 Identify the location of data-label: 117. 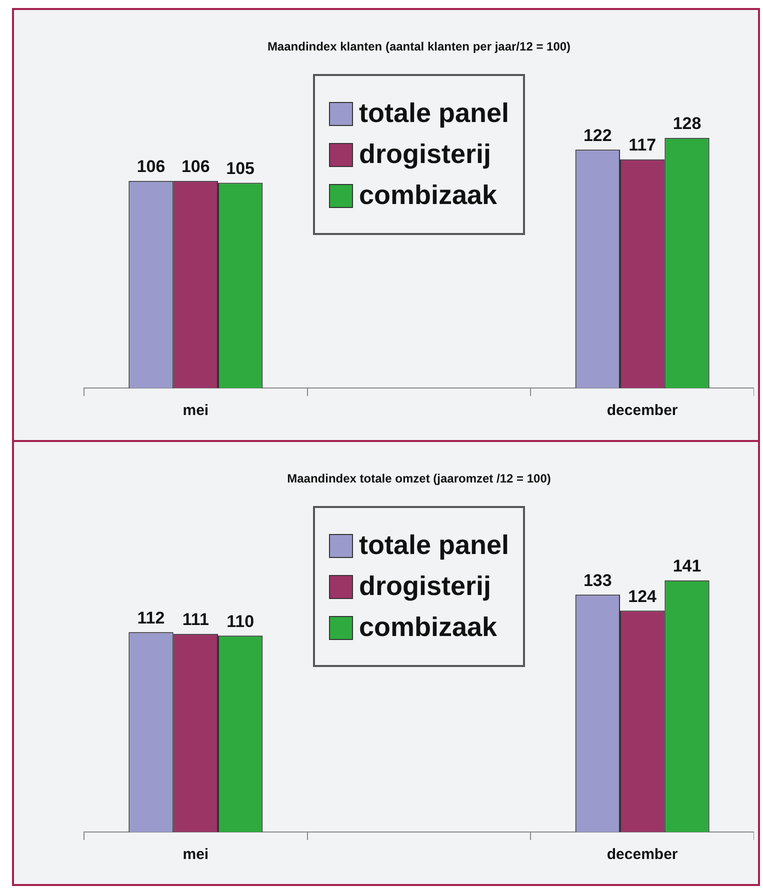
(642, 145).